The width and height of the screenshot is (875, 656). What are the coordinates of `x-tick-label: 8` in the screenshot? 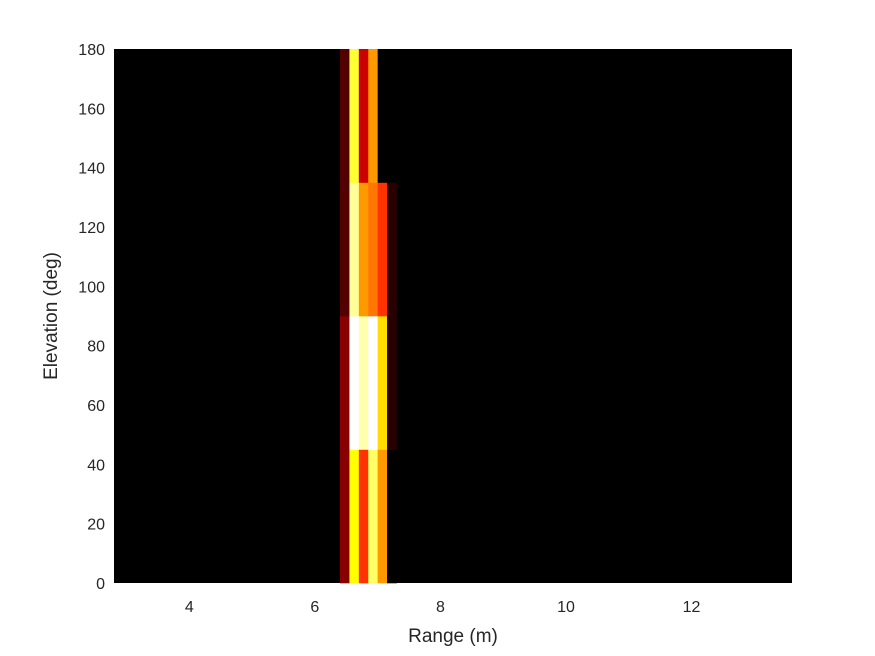 It's located at (440, 607).